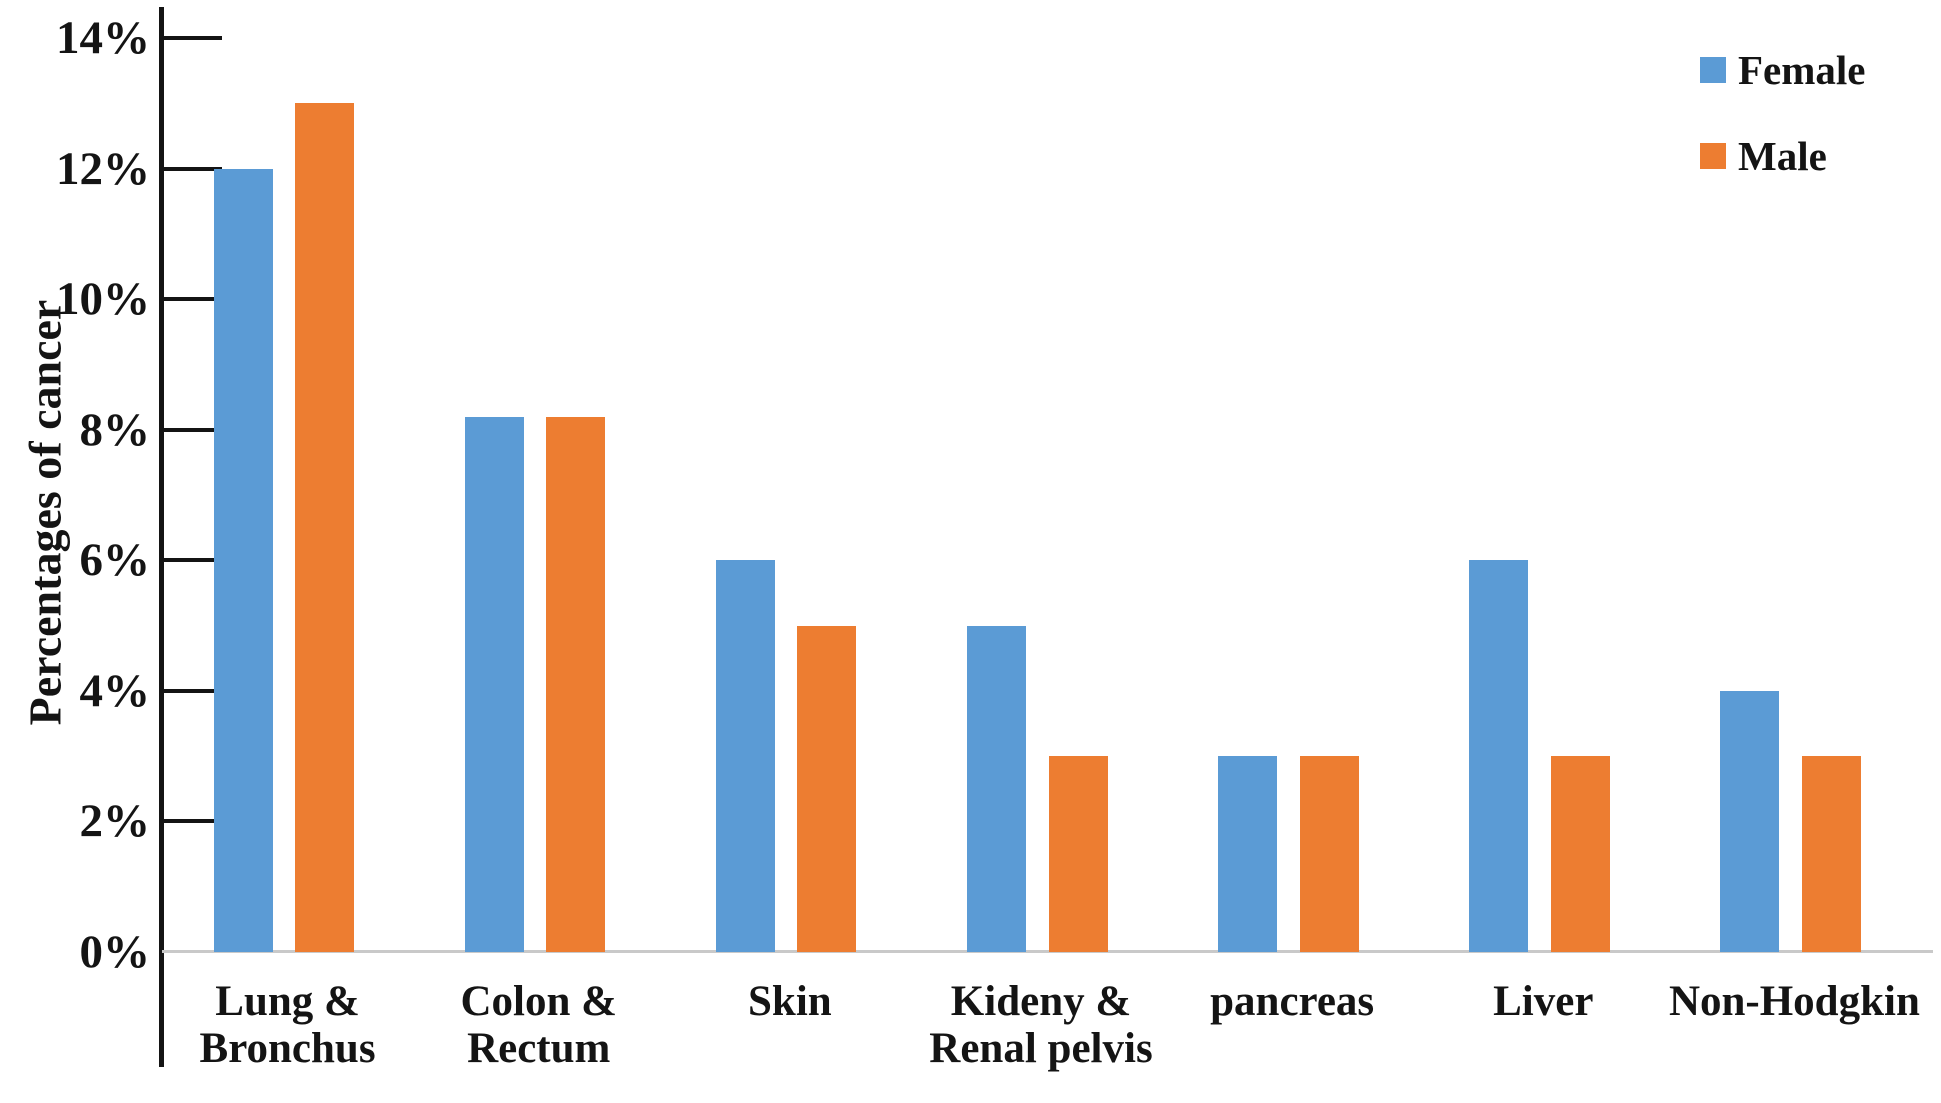 Image resolution: width=1941 pixels, height=1103 pixels. I want to click on x-axis-label: pancreas, so click(1292, 1001).